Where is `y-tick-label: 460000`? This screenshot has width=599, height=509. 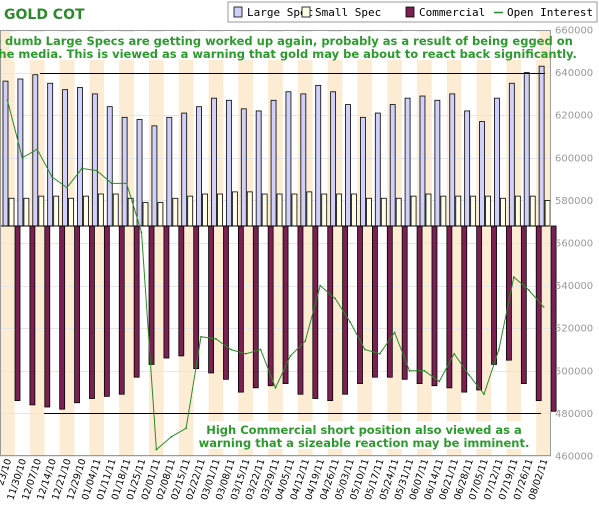
y-tick-label: 460000 is located at coordinates (574, 457).